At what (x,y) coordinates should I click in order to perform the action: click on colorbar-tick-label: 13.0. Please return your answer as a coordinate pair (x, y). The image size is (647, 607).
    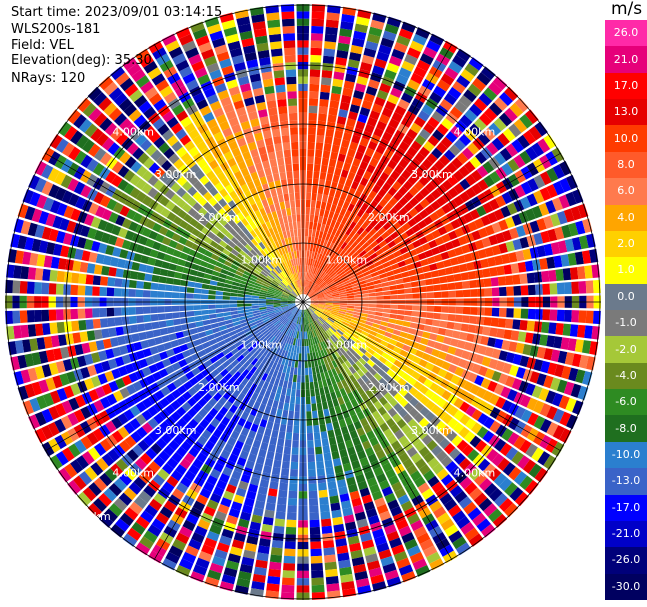
    Looking at the image, I should click on (626, 112).